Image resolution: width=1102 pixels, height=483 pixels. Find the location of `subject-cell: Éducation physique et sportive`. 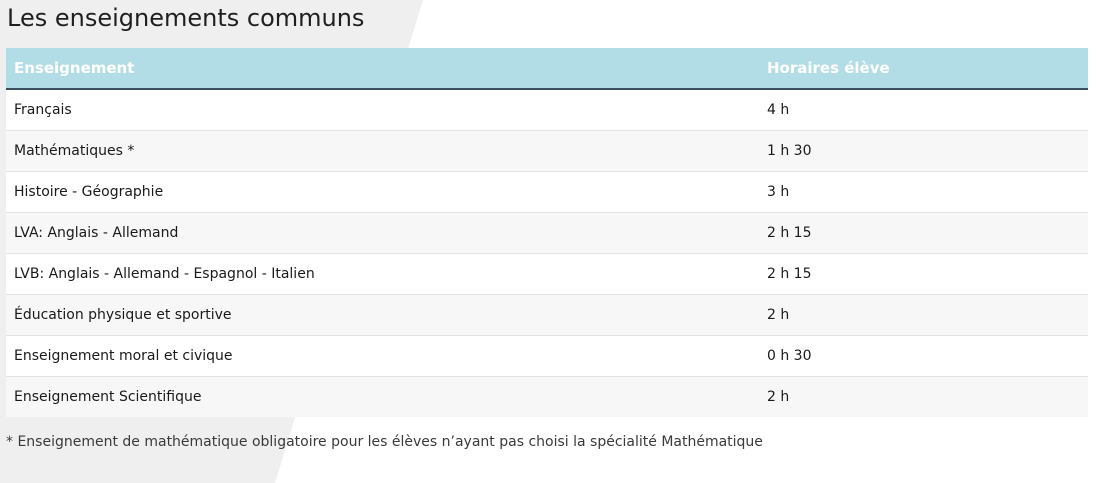

subject-cell: Éducation physique et sportive is located at coordinates (382, 314).